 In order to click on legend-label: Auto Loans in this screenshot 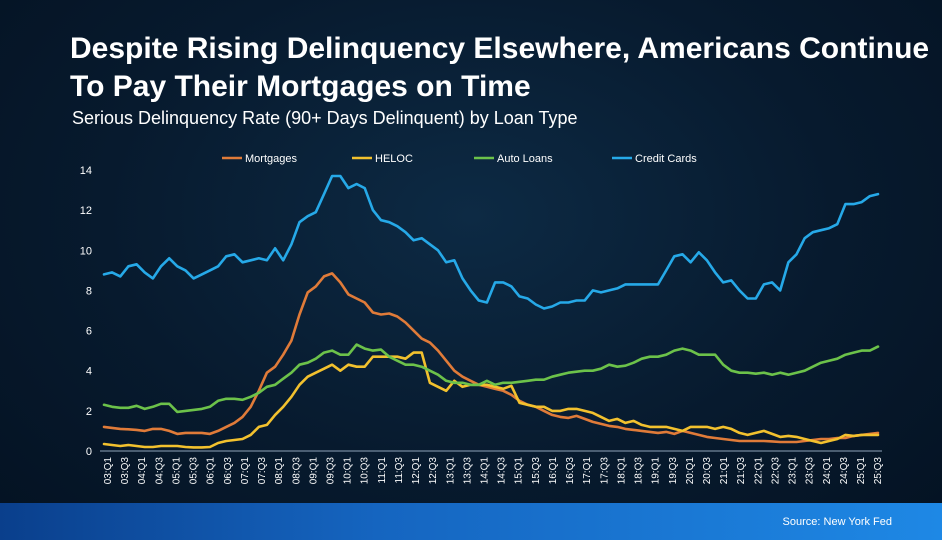, I will do `click(525, 159)`.